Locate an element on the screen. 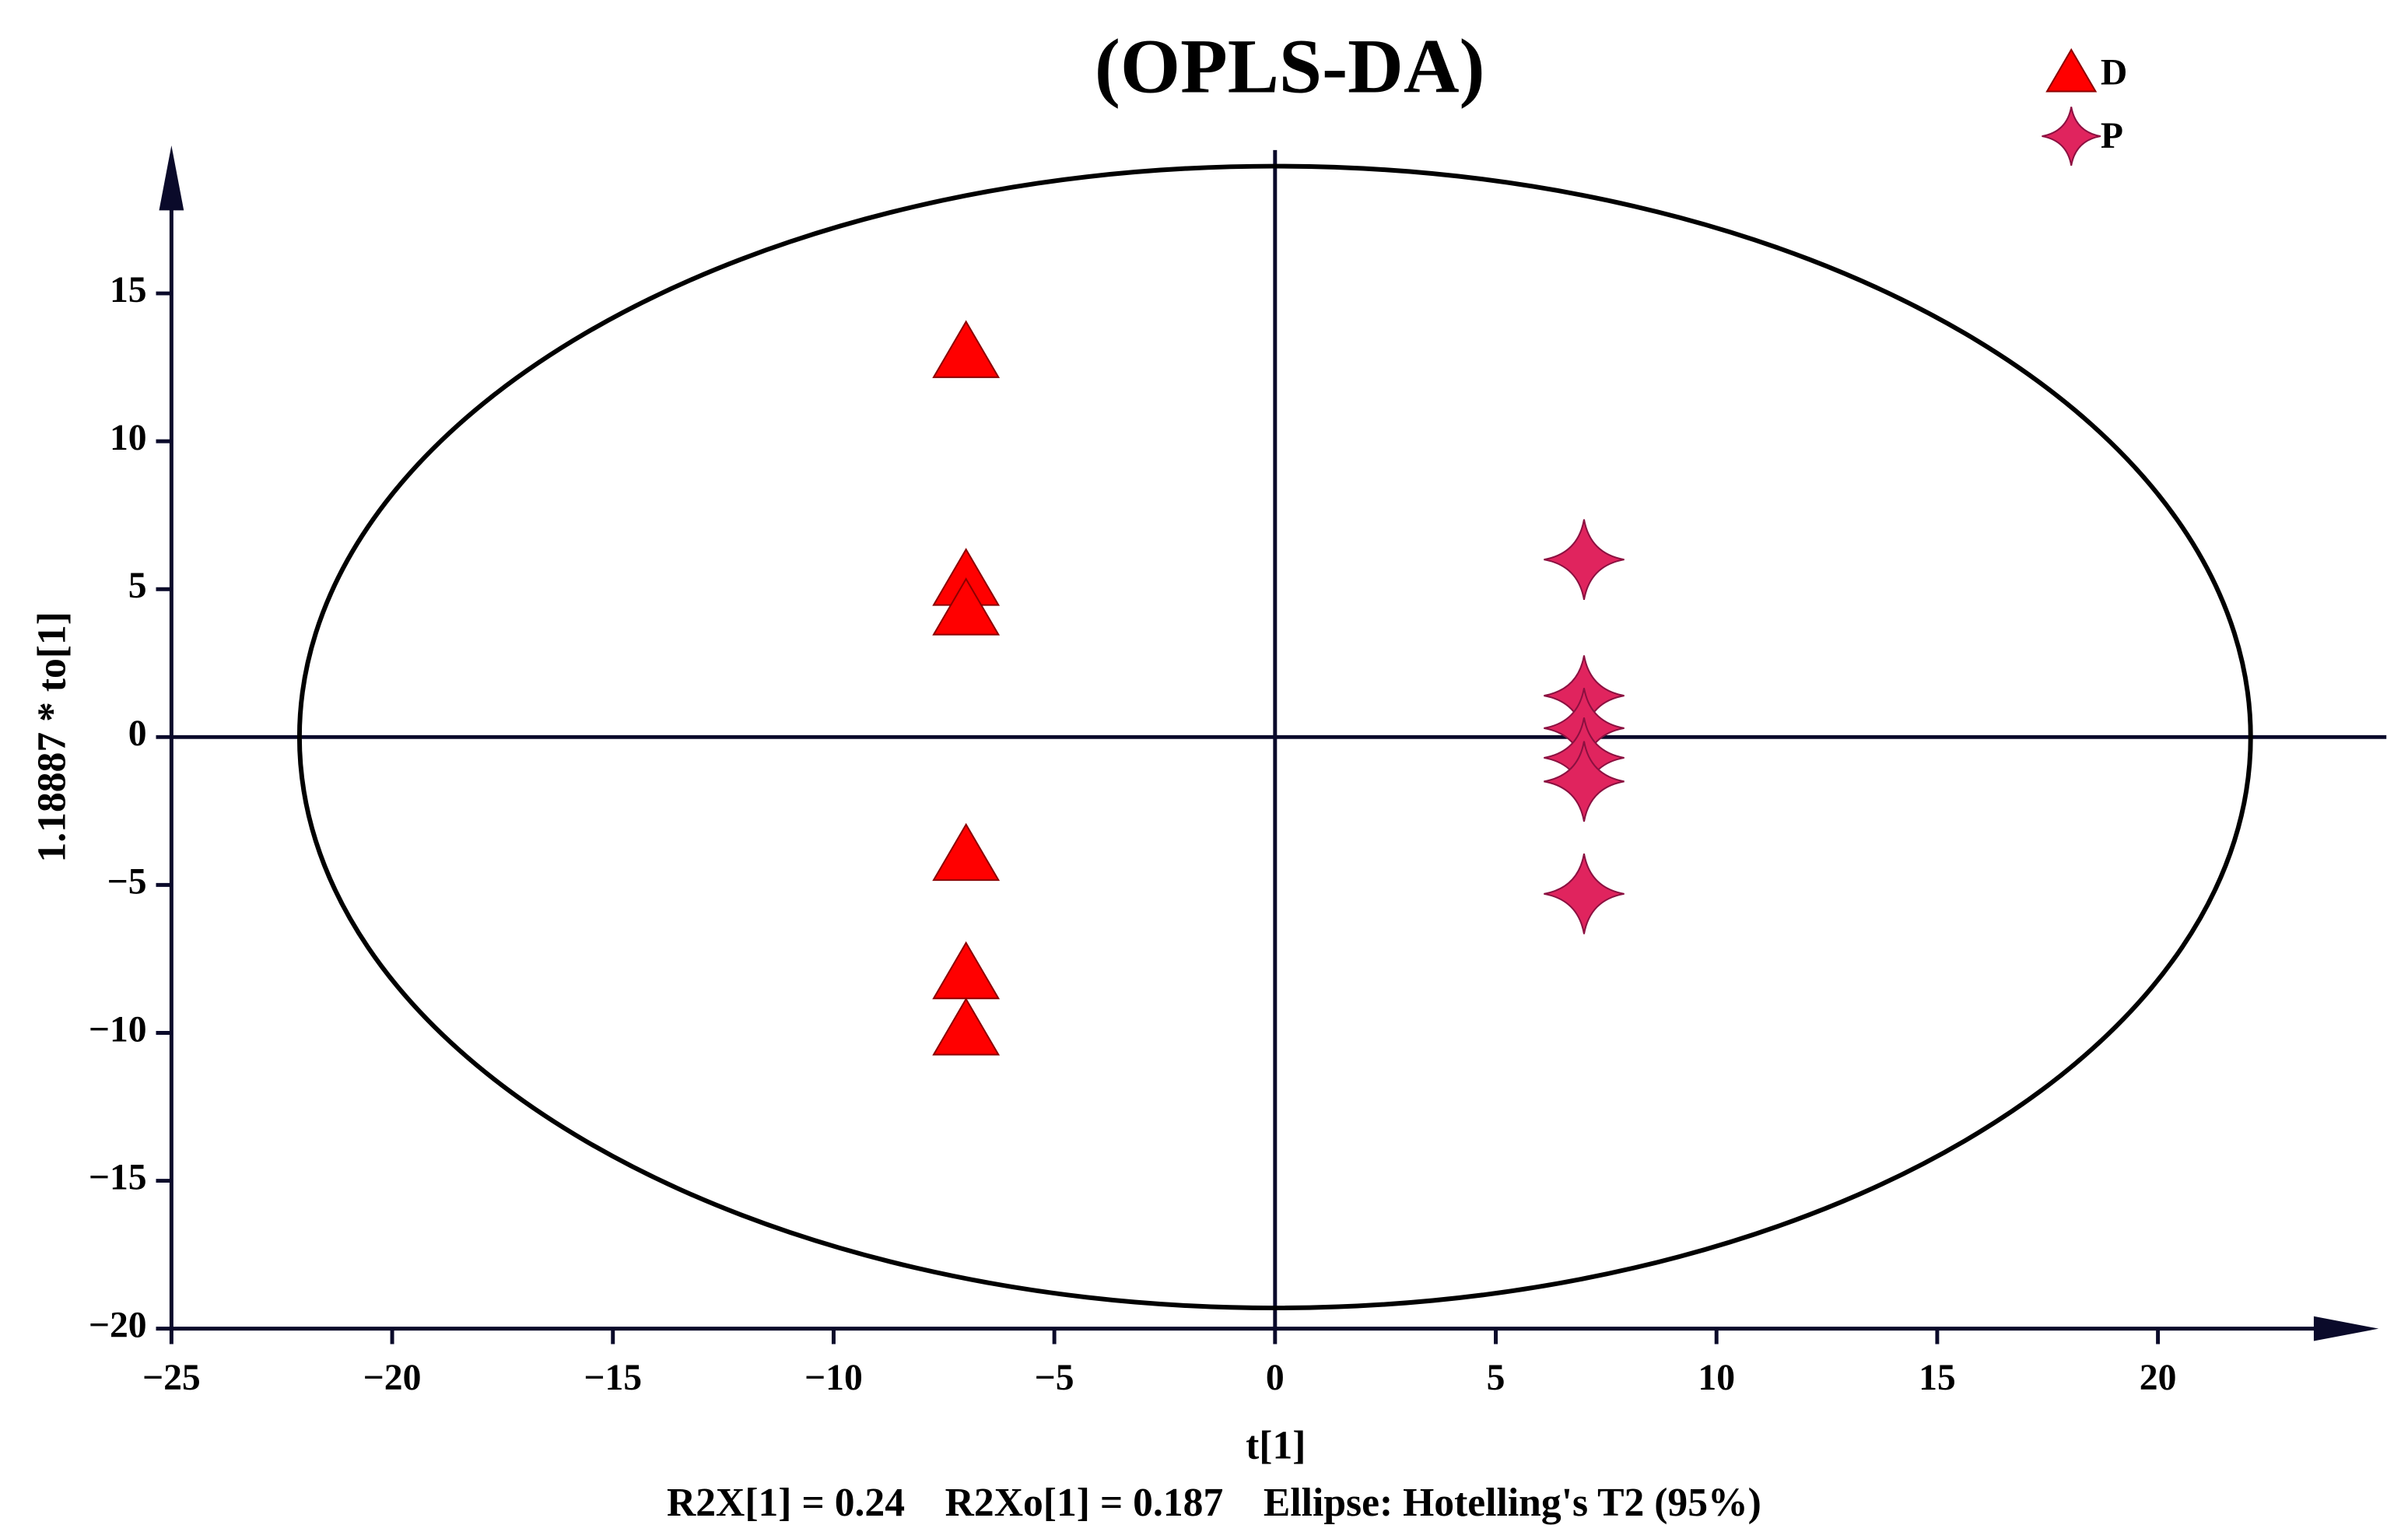  x-tick-label: −10 is located at coordinates (833, 1378).